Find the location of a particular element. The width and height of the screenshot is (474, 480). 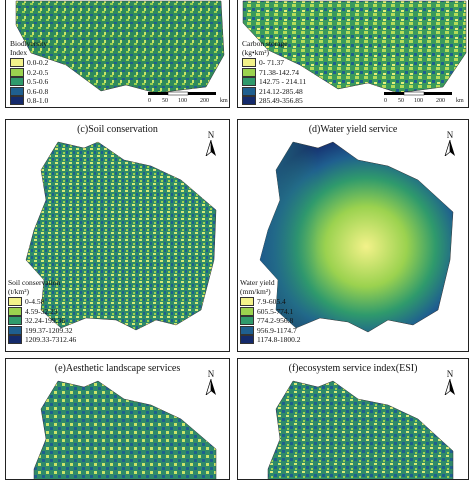

panel-title: (d)Water yield service is located at coordinates (353, 129).